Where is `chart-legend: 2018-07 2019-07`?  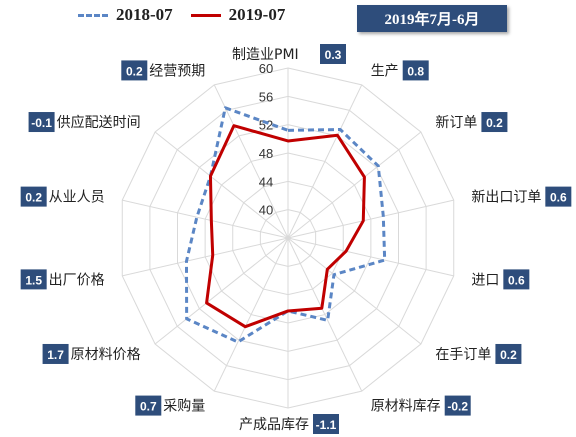
chart-legend: 2018-07 2019-07 is located at coordinates (190, 15).